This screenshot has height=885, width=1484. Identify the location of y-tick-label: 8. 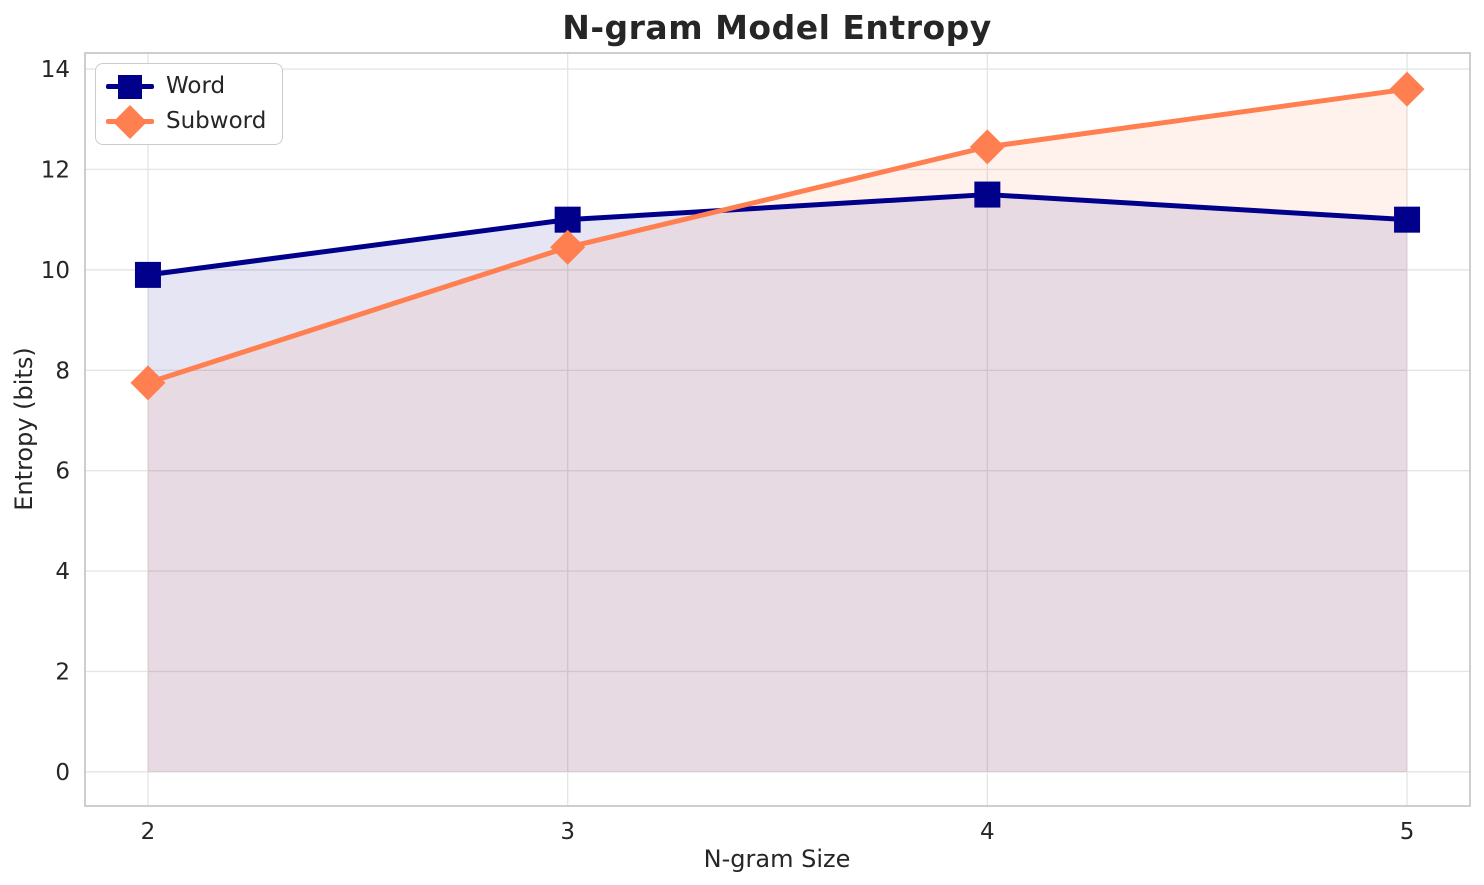
(62, 371).